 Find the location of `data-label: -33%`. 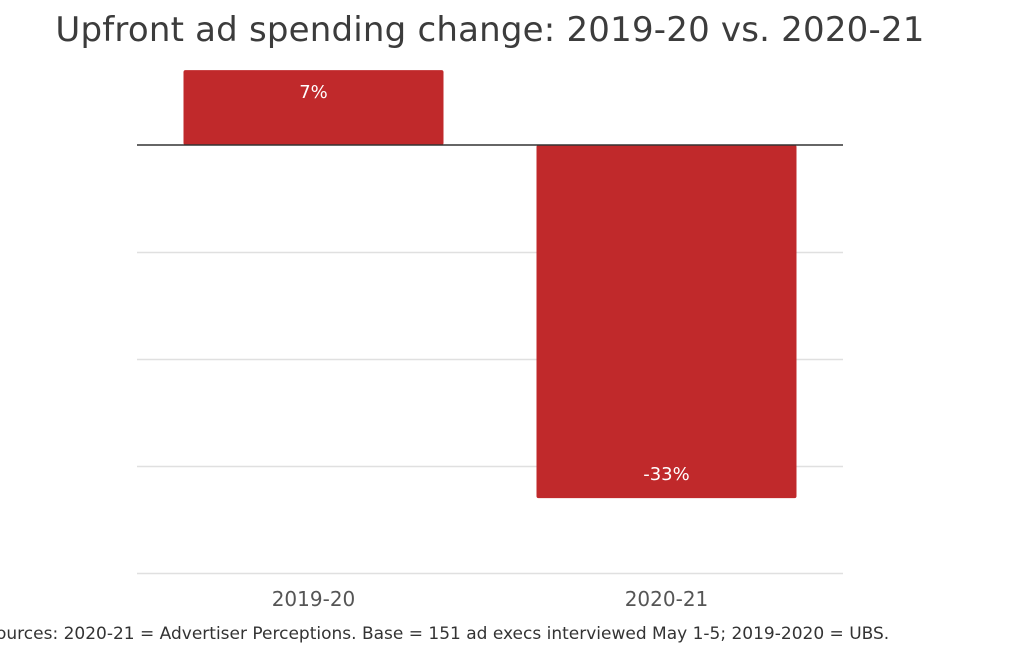

data-label: -33% is located at coordinates (666, 474).